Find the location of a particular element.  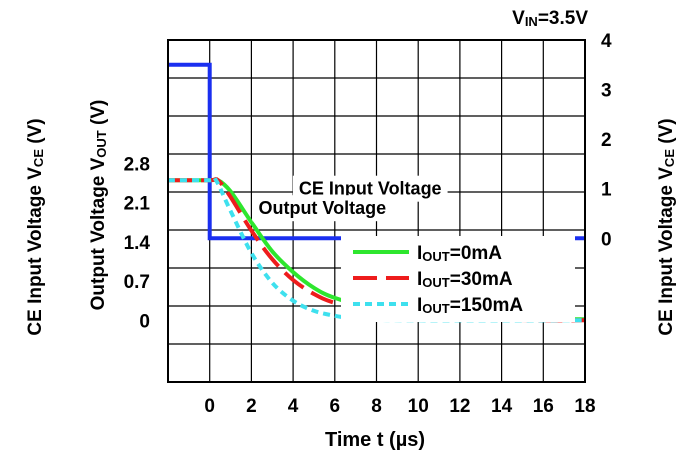

left-y-tick-label: 1.4 is located at coordinates (137, 243).